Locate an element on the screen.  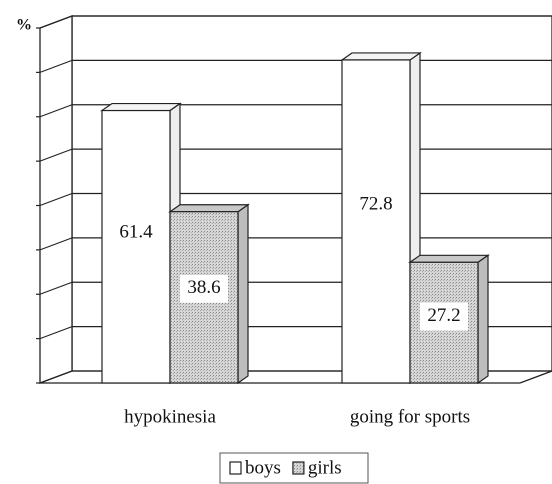
y-axis-label: % is located at coordinates (24, 25).